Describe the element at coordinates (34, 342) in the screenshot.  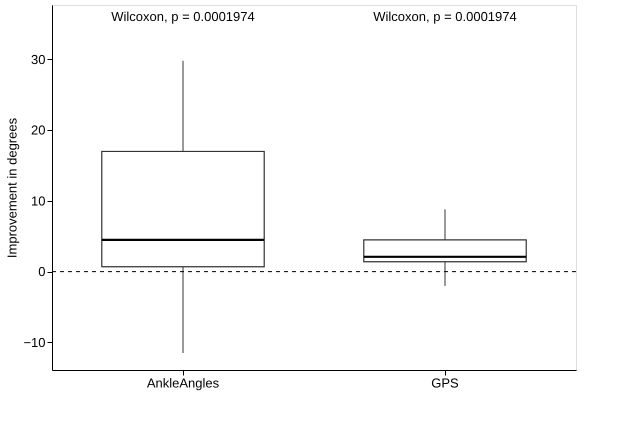
I see `y-tick-label: −10` at that location.